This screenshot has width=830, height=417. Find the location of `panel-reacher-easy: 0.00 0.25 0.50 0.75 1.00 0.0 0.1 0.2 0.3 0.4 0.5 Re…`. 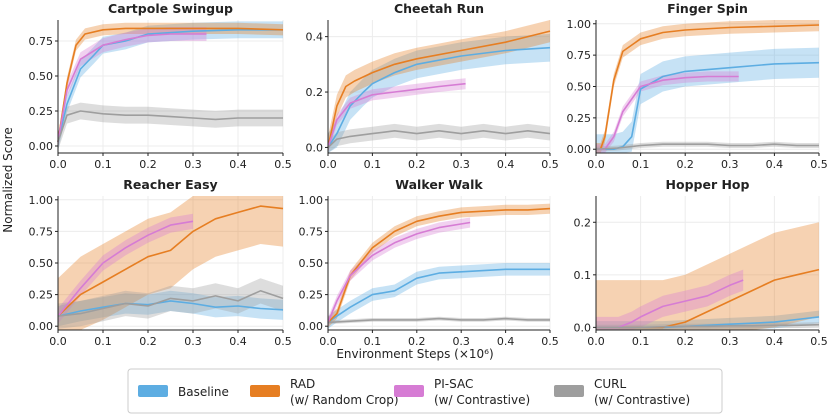

panel-reacher-easy: 0.00 0.25 0.50 0.75 1.00 0.0 0.1 0.2 0.3 0.4 0.5 Re… is located at coordinates (160, 262).